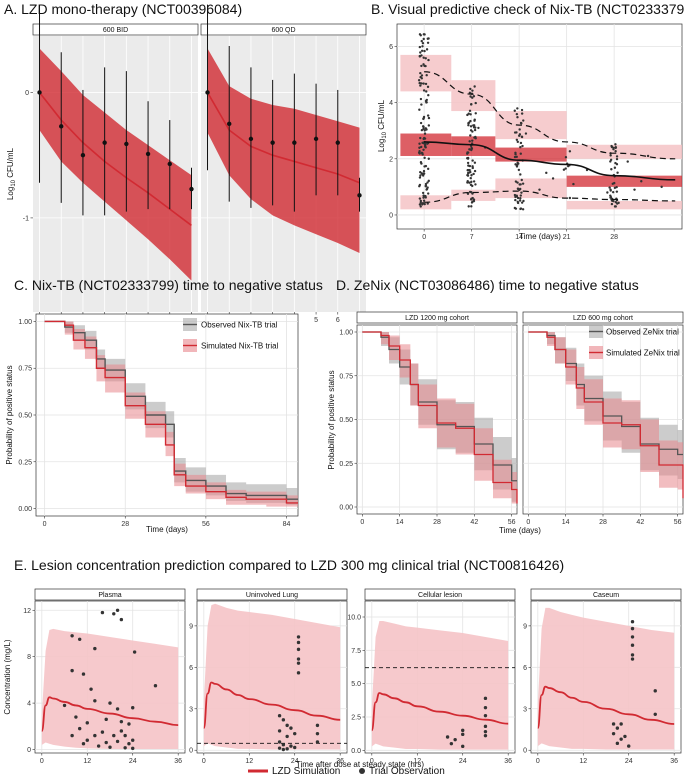  I want to click on strip-label: Plasma, so click(109, 595).